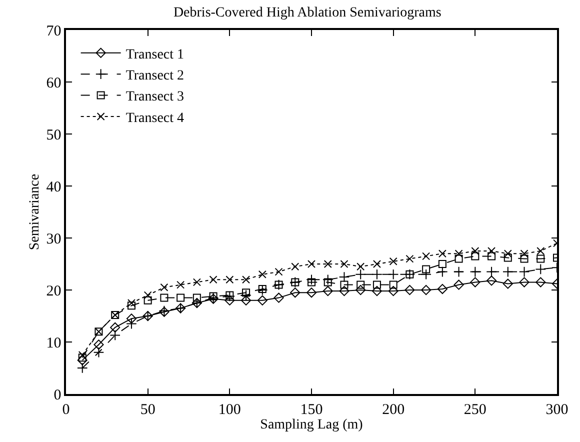 This screenshot has width=580, height=442. What do you see at coordinates (312, 425) in the screenshot?
I see `x-axis-title: Sampling Lag (m)` at bounding box center [312, 425].